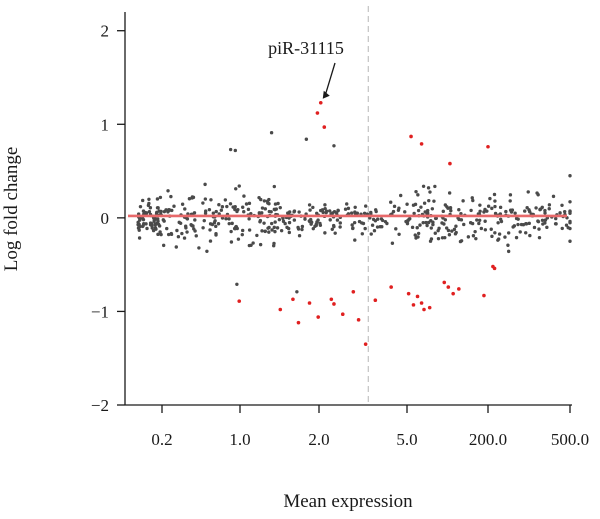 The image size is (600, 519). Describe the element at coordinates (306, 68) in the screenshot. I see `annotation-group: piR-31115` at that location.